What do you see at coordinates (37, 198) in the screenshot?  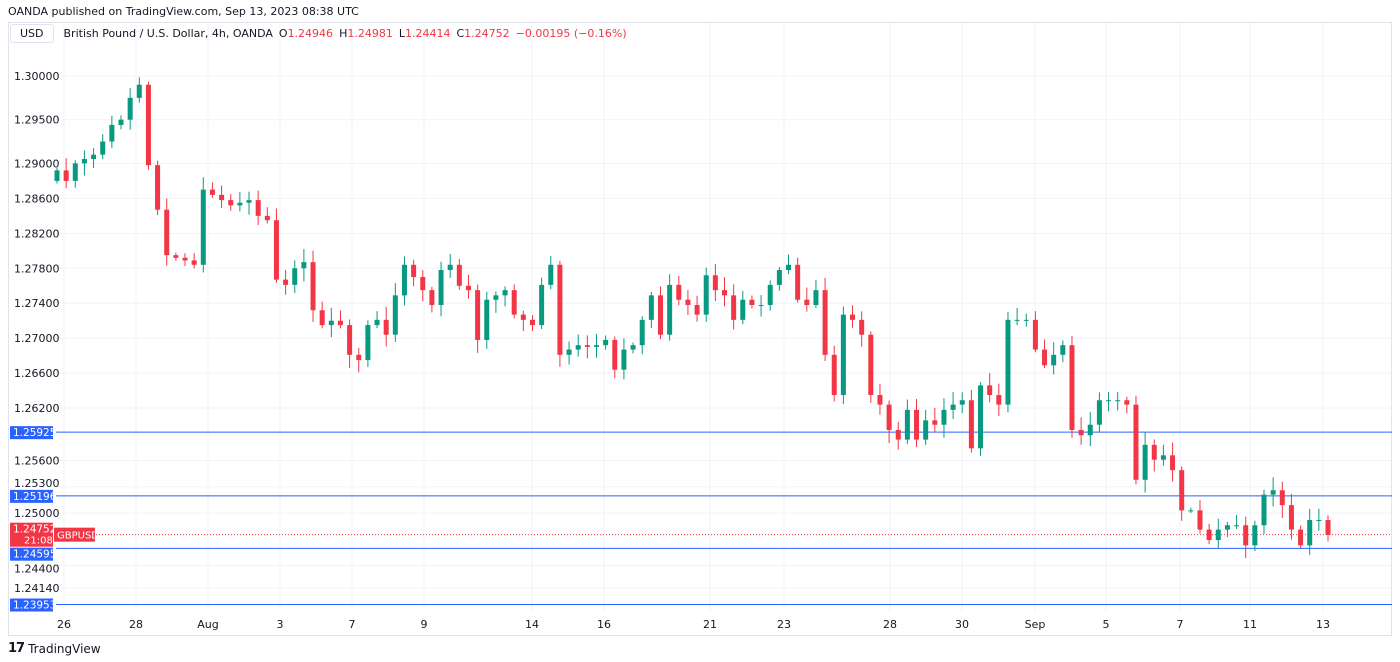 I see `y-tick-label: 1.28600` at bounding box center [37, 198].